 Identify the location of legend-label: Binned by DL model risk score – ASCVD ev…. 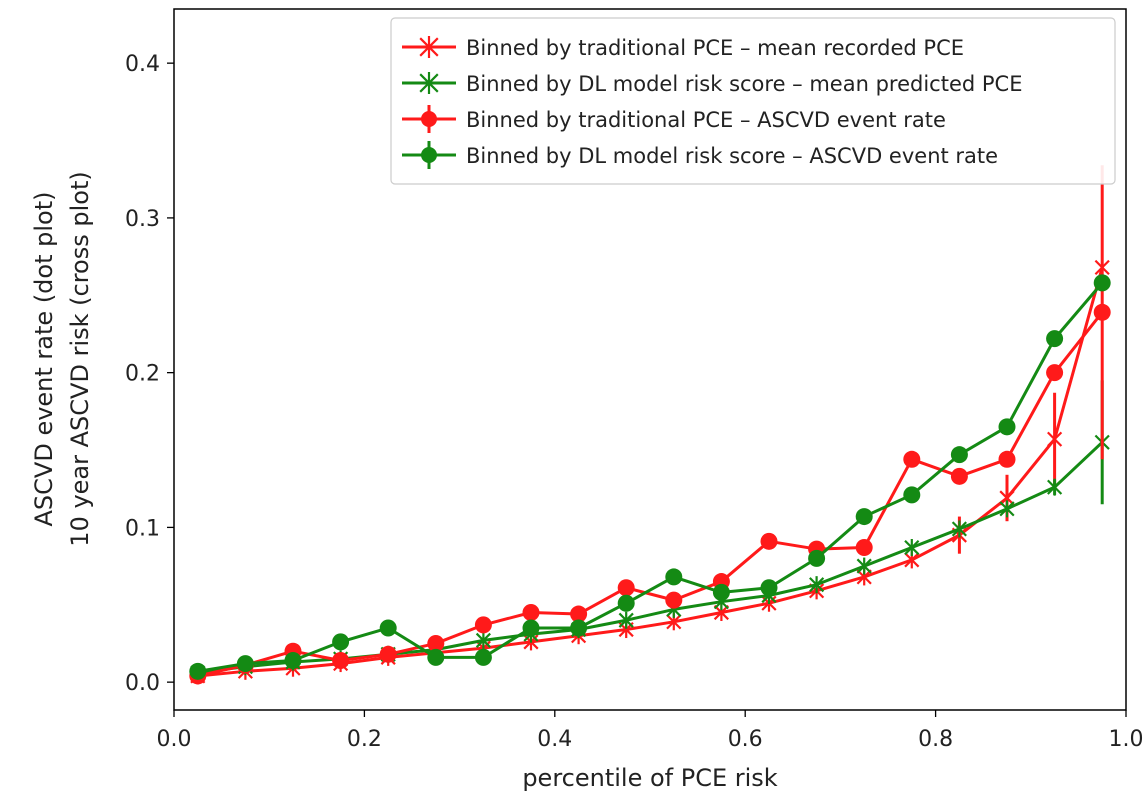
(732, 156).